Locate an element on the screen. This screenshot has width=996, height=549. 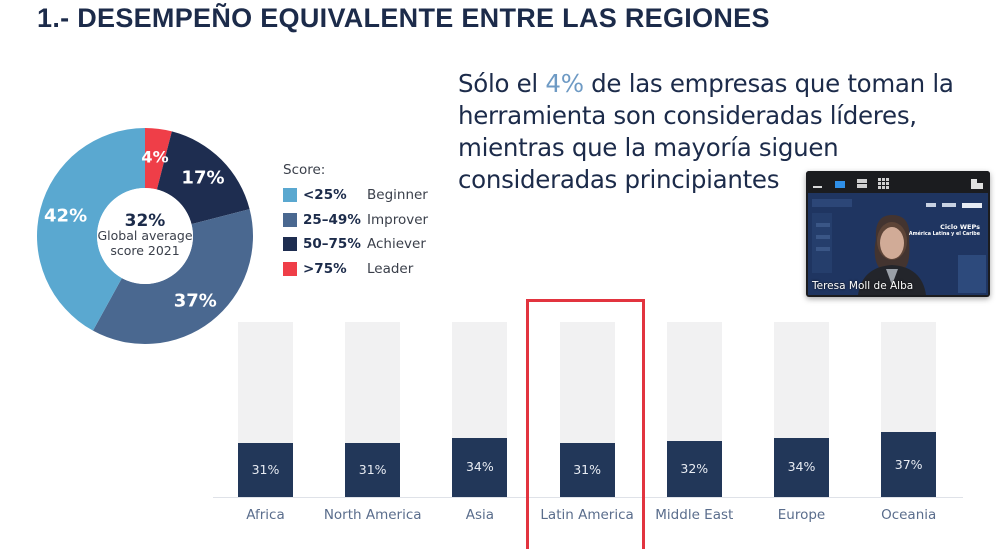
legend-range: 25–49% is located at coordinates (332, 219).